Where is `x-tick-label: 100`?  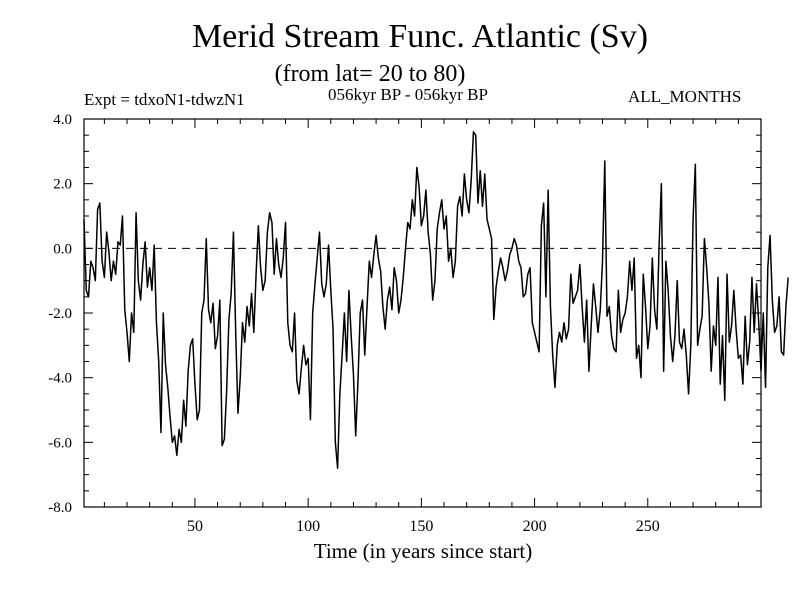 x-tick-label: 100 is located at coordinates (308, 526).